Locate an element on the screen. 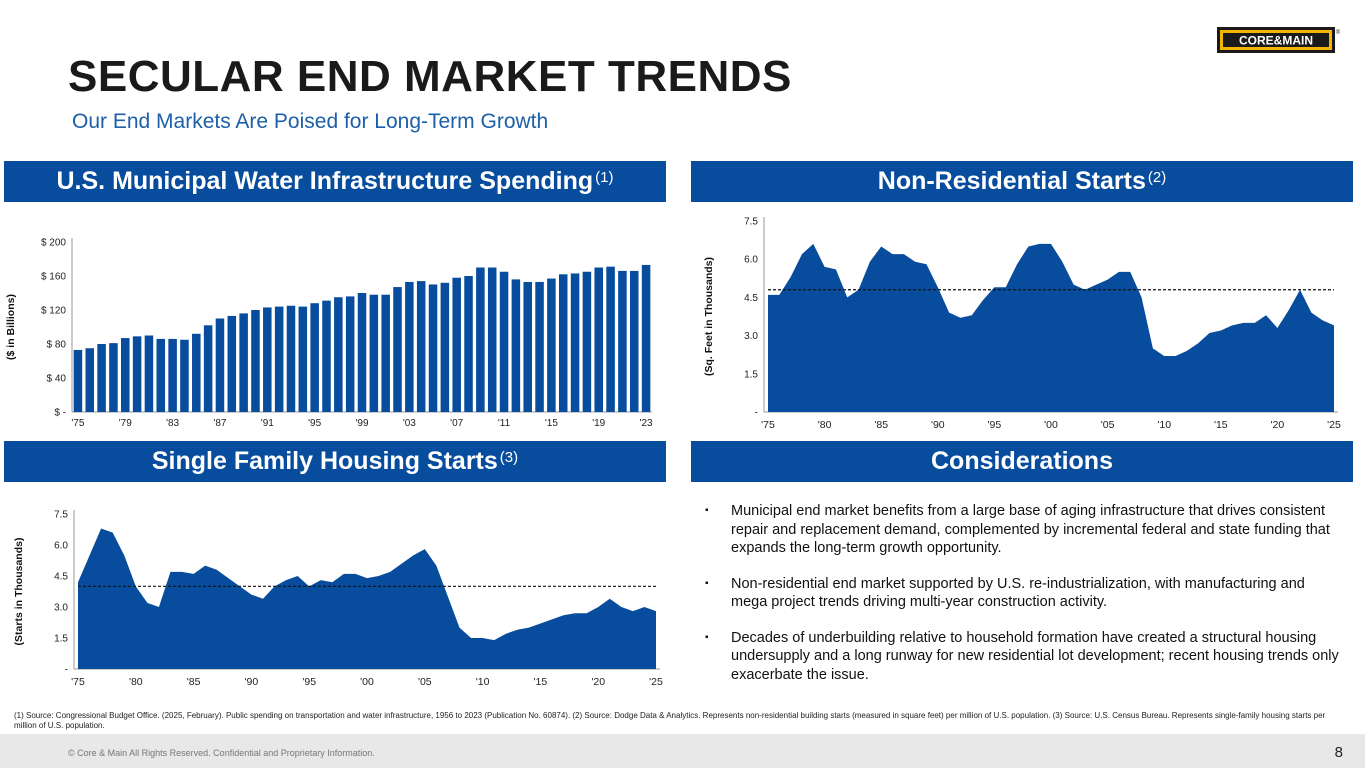 Image resolution: width=1365 pixels, height=768 pixels. considerations-banner: Considerations is located at coordinates (1022, 461).